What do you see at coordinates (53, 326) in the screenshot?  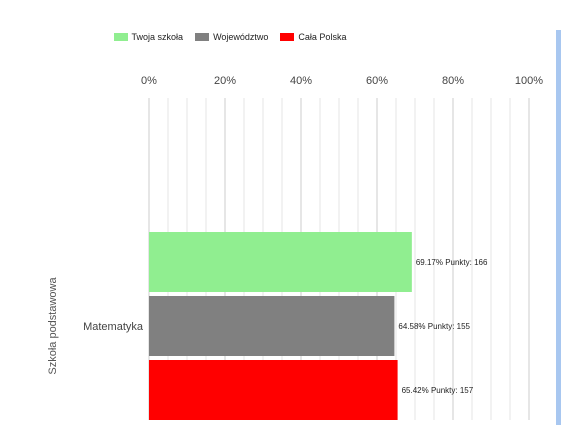 I see `group-axis-label: Szkoła podstawowa` at bounding box center [53, 326].